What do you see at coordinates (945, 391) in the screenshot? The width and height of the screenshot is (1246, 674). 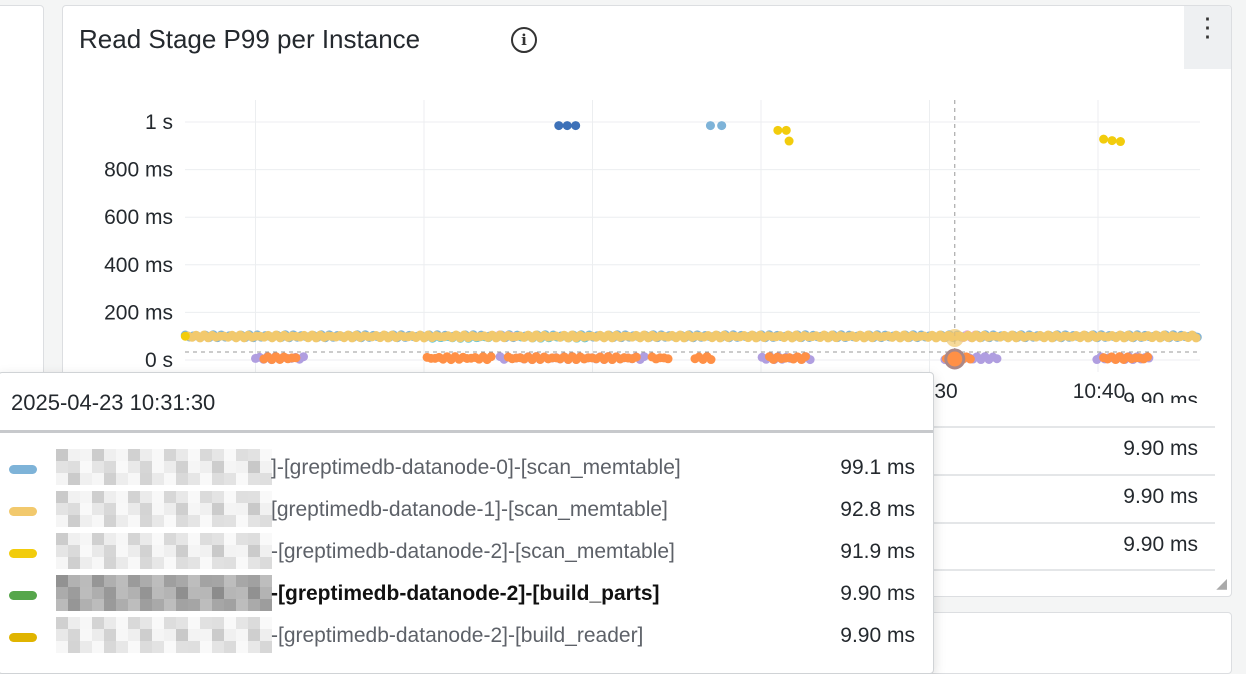 I see `x-tick-label: 30` at bounding box center [945, 391].